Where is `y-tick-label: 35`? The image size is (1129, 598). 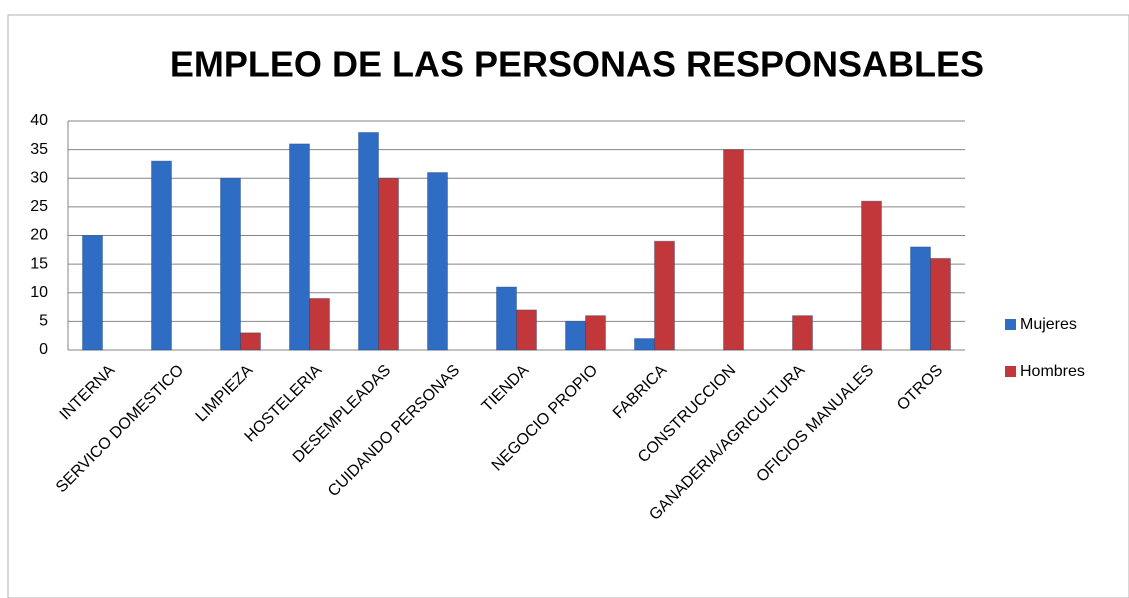
y-tick-label: 35 is located at coordinates (39, 149).